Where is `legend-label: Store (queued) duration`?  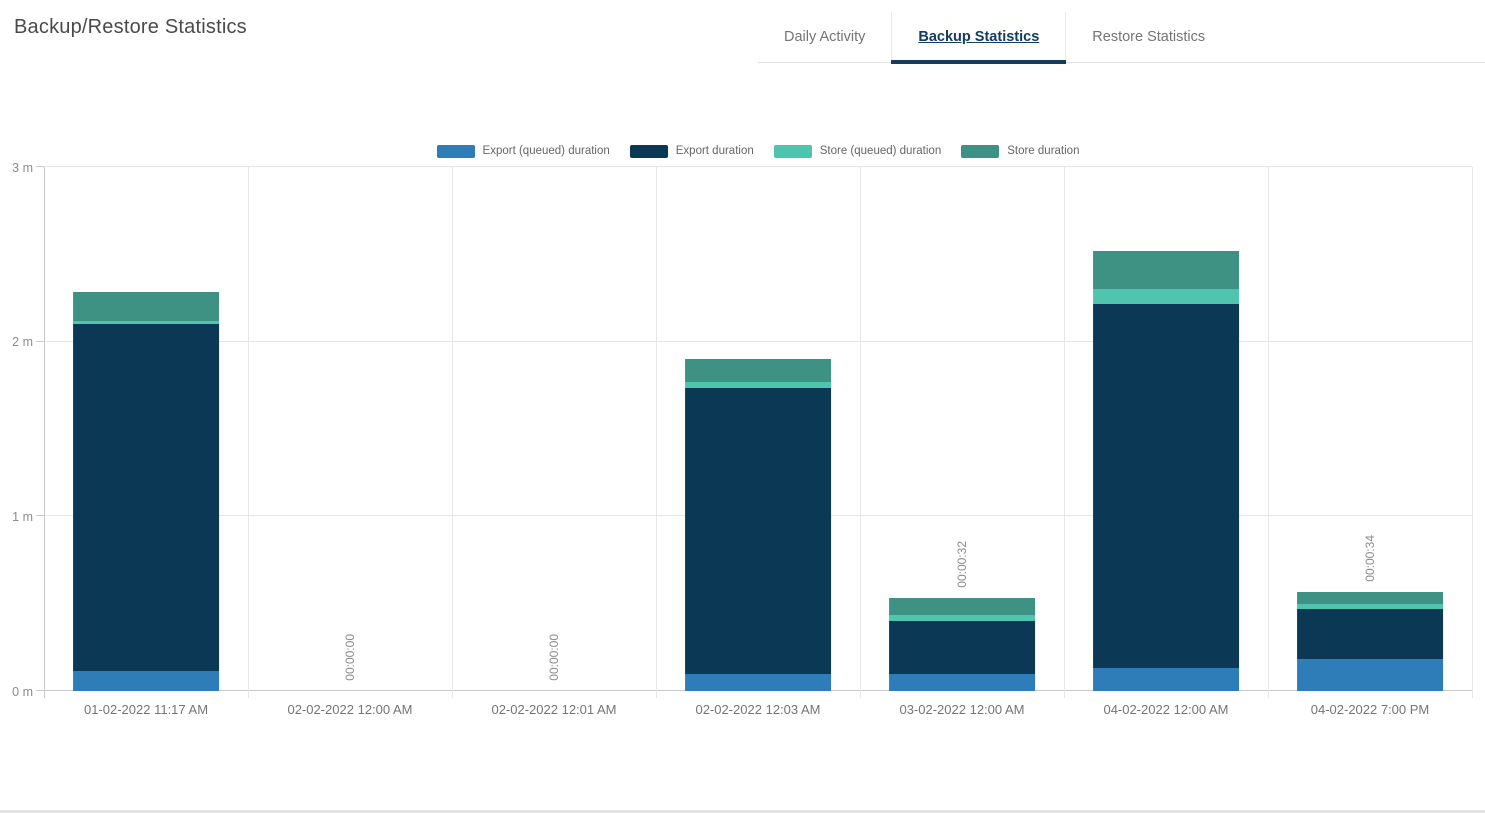 legend-label: Store (queued) duration is located at coordinates (880, 151).